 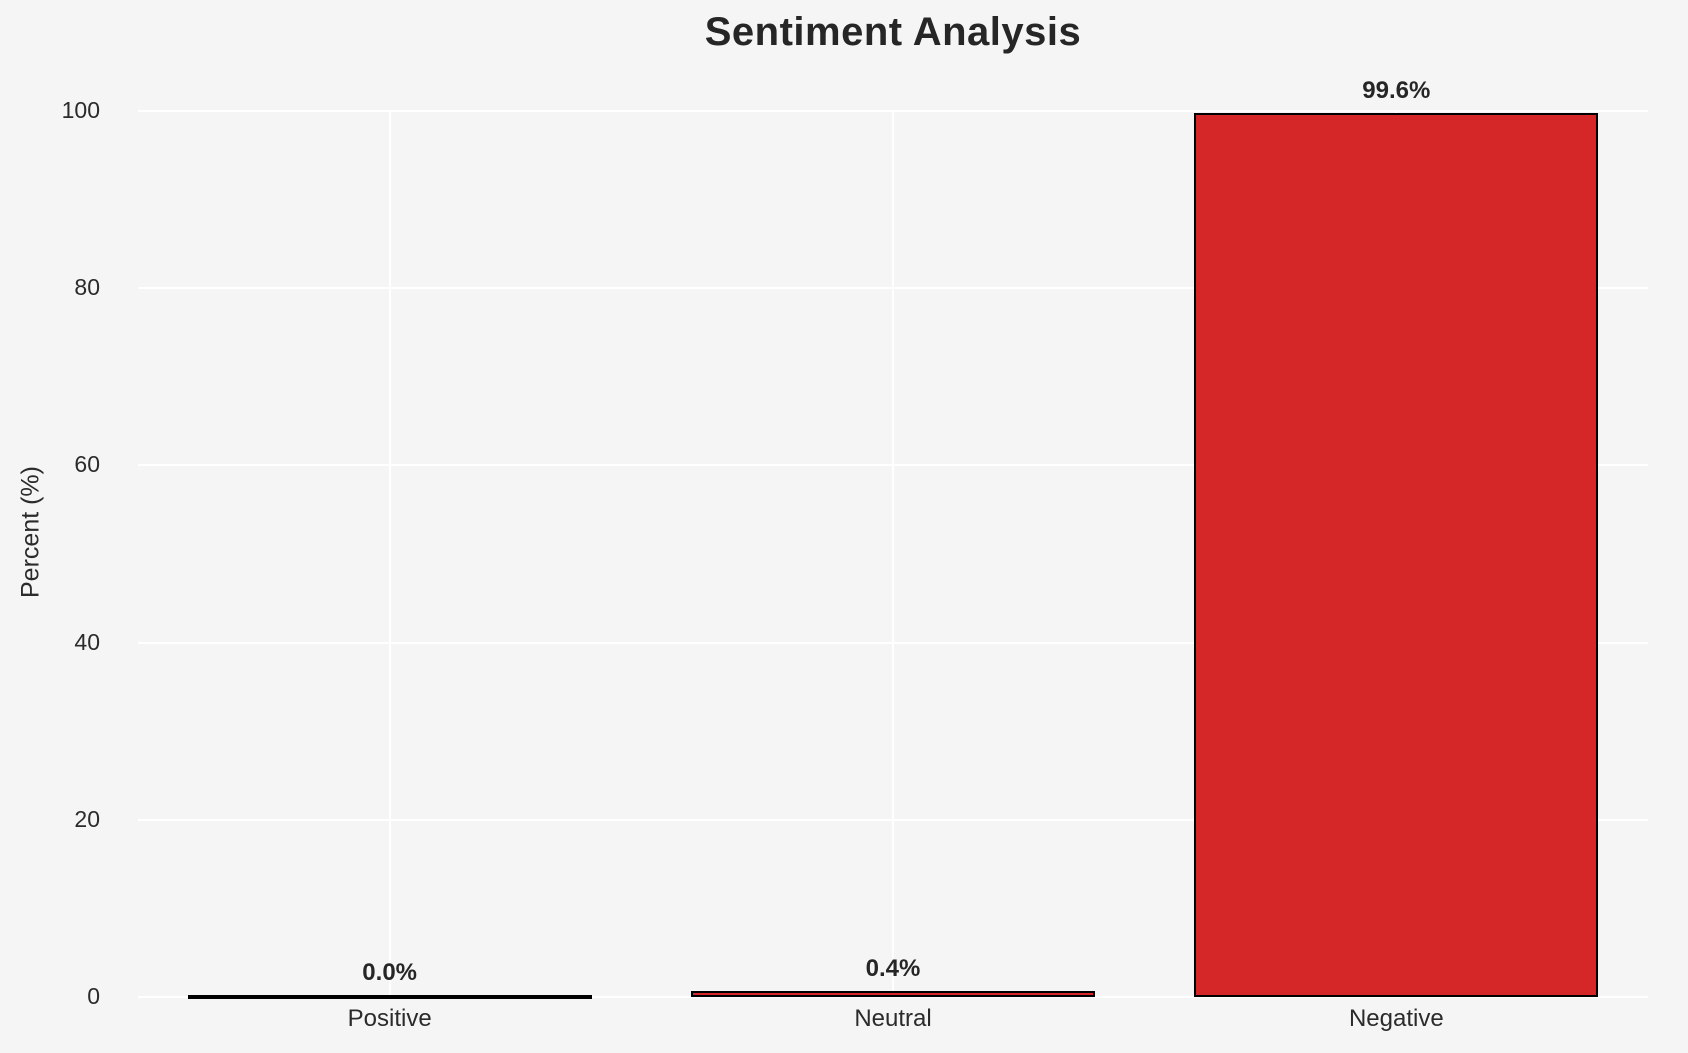 I want to click on y-tick-label: 20, so click(x=87, y=818).